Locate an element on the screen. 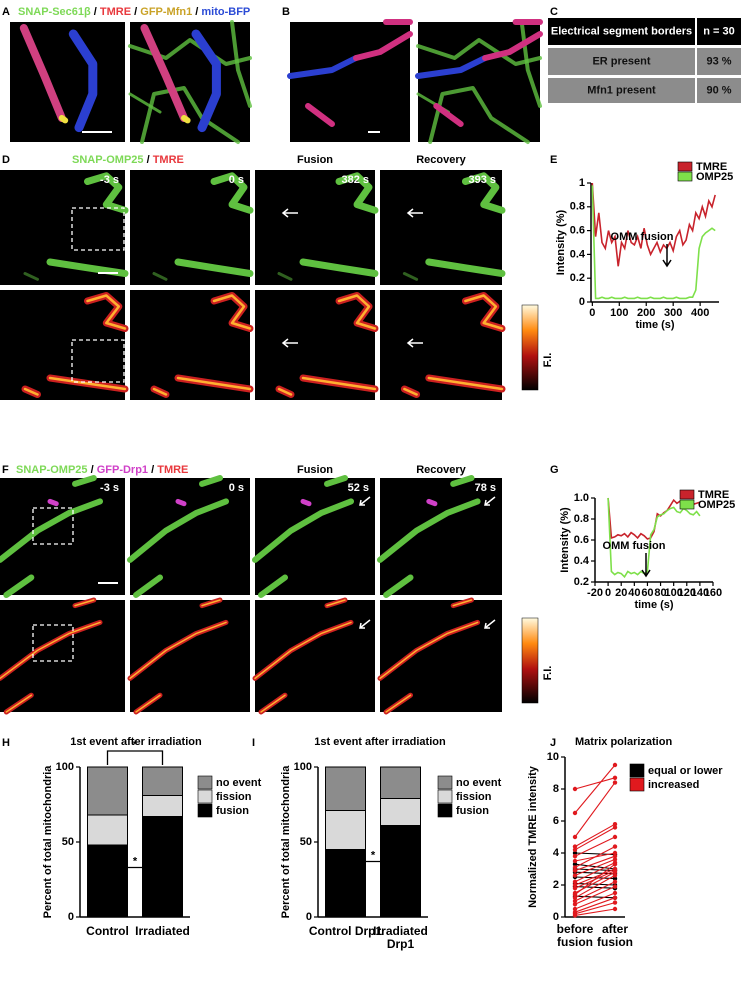 The height and width of the screenshot is (981, 741). y-tick-label: 1.0 is located at coordinates (581, 498).